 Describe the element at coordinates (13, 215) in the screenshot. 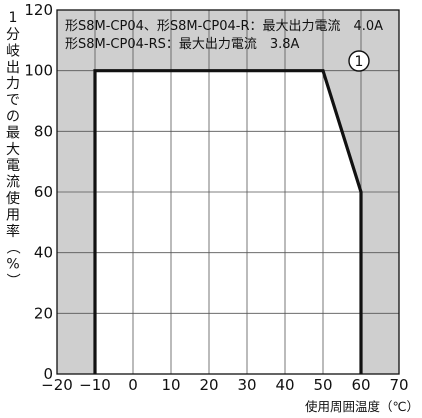

I see `y-axis-label-char: 用` at that location.